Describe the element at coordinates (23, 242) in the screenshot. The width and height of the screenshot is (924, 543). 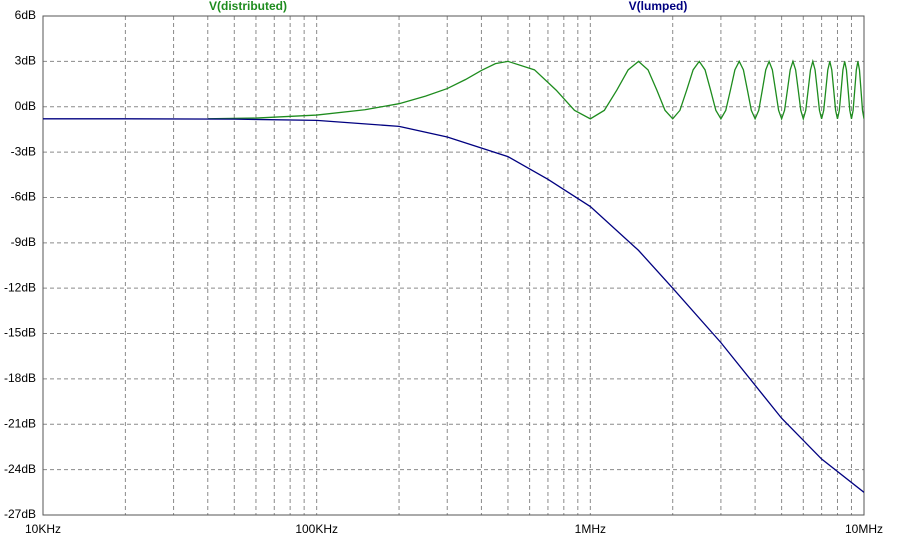
I see `y-tick-label: -9dB` at that location.